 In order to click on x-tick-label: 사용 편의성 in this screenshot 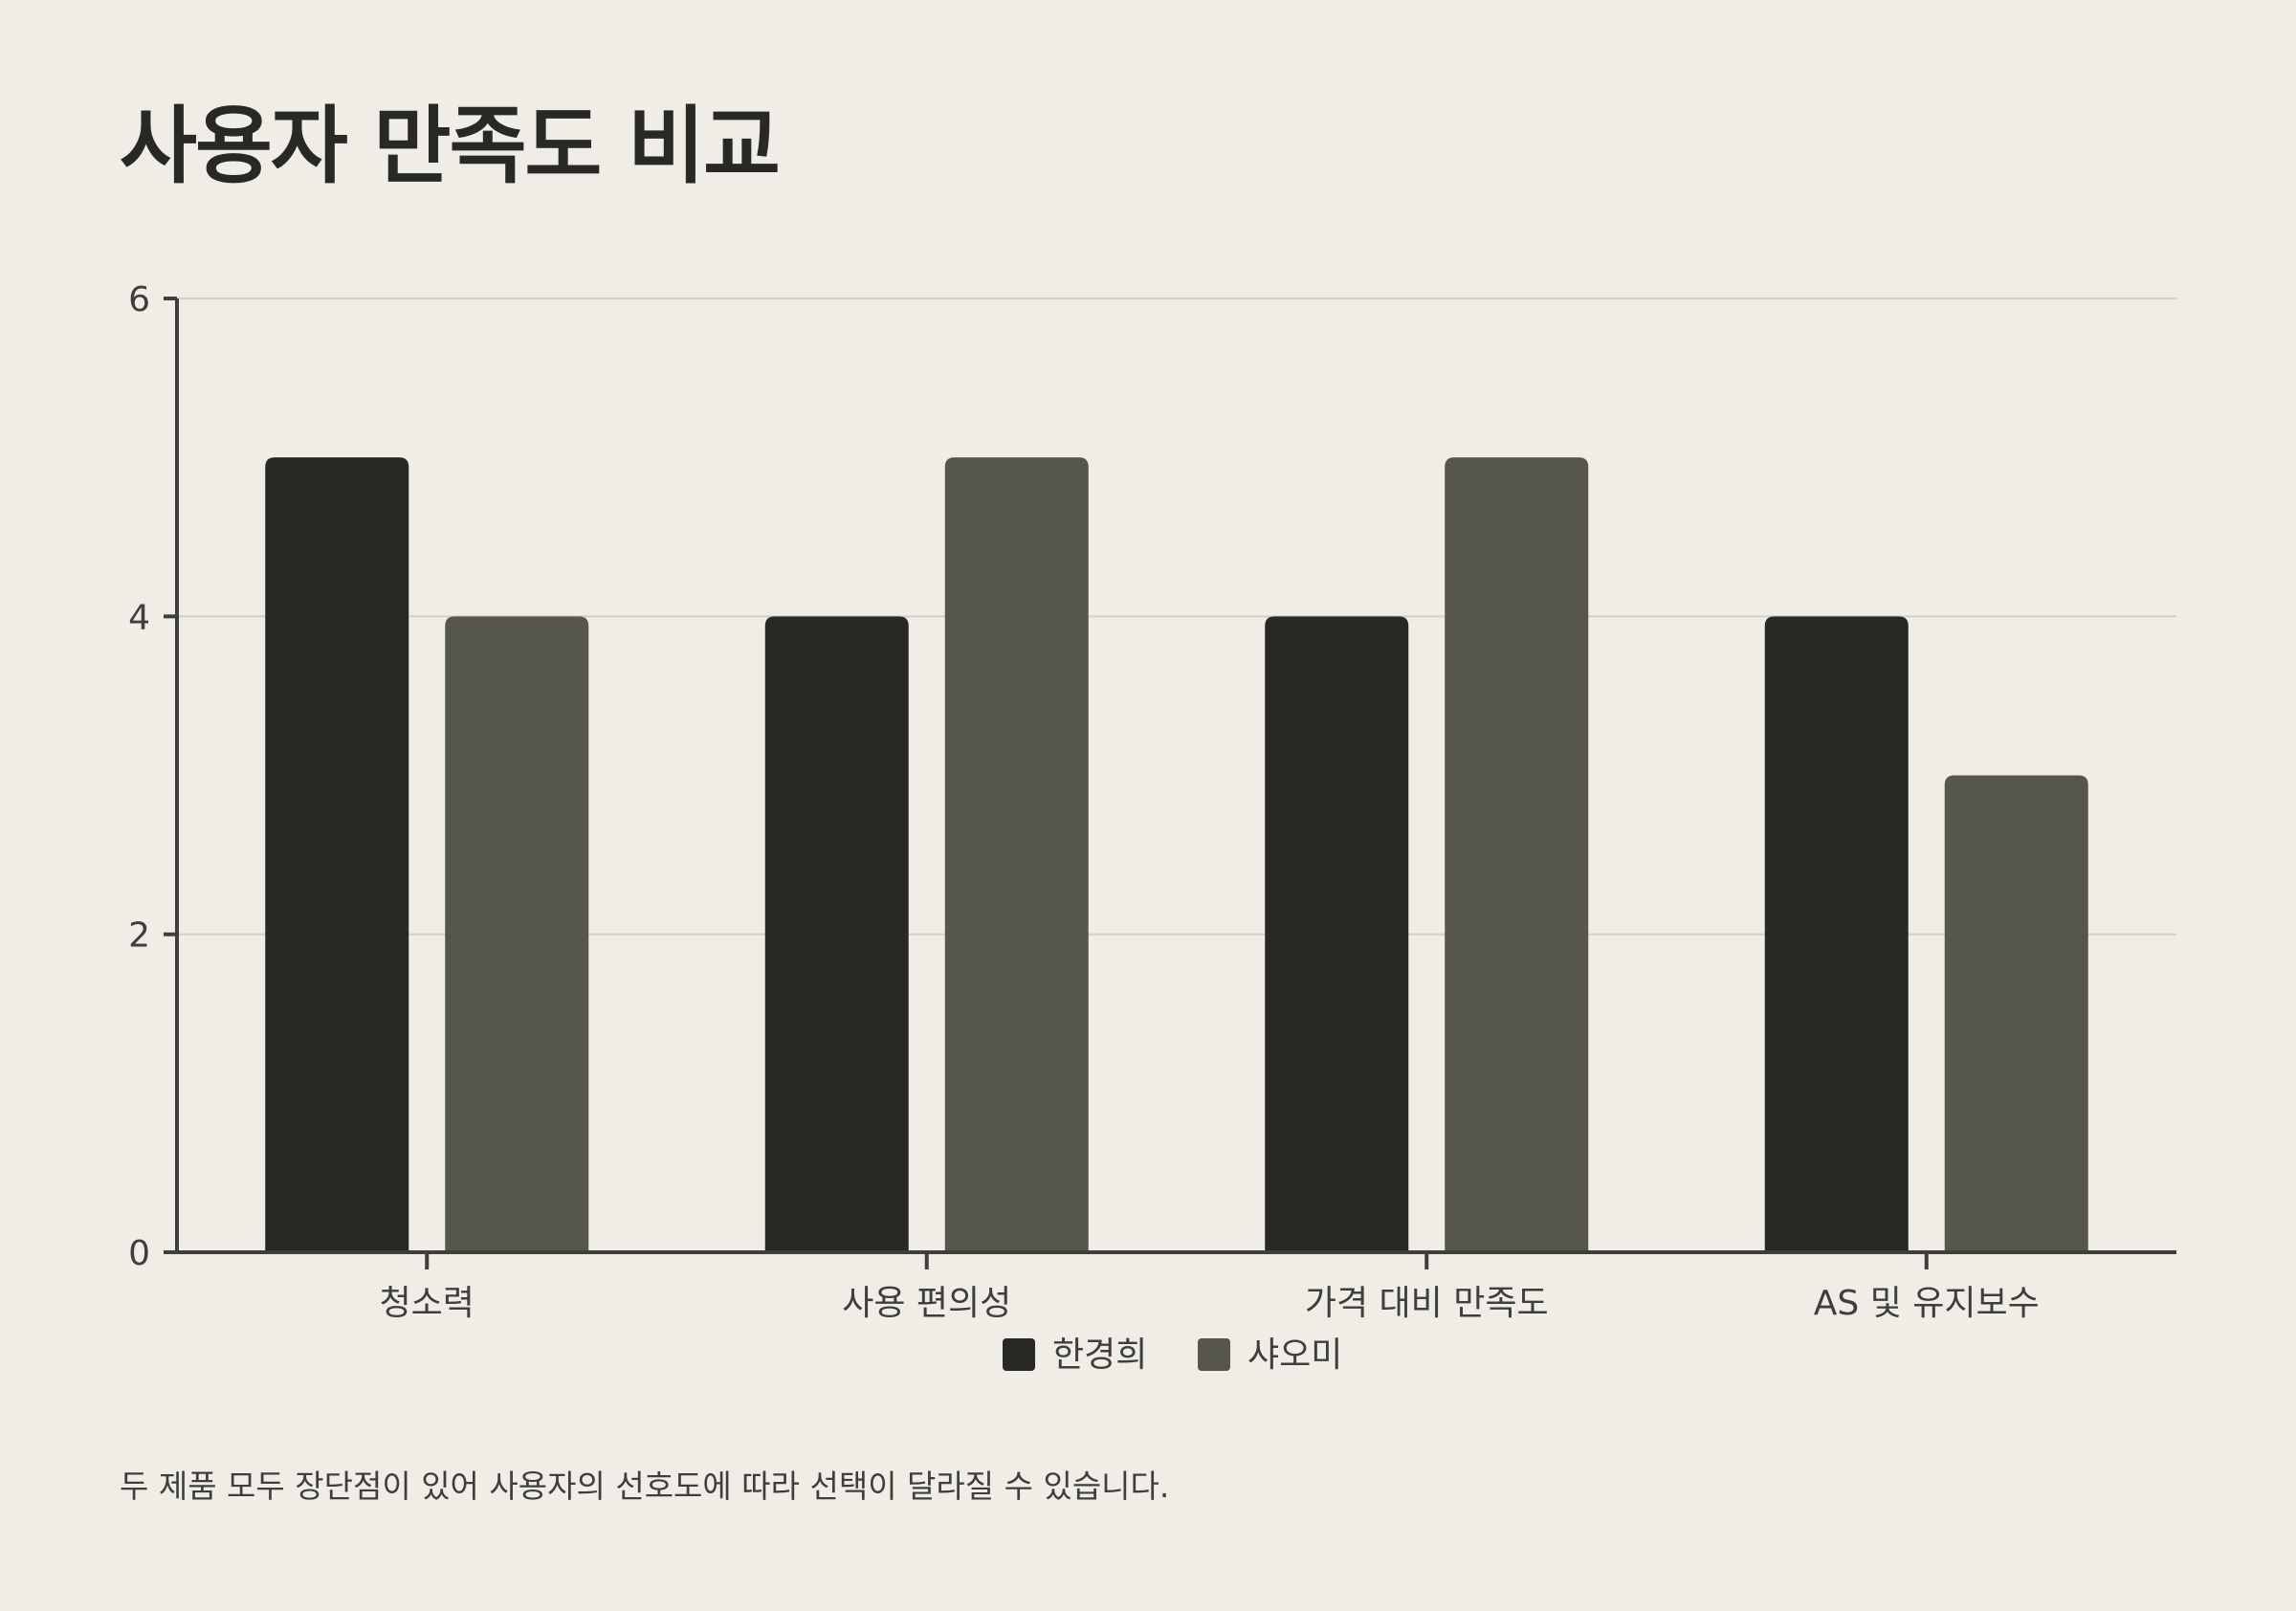, I will do `click(926, 1303)`.